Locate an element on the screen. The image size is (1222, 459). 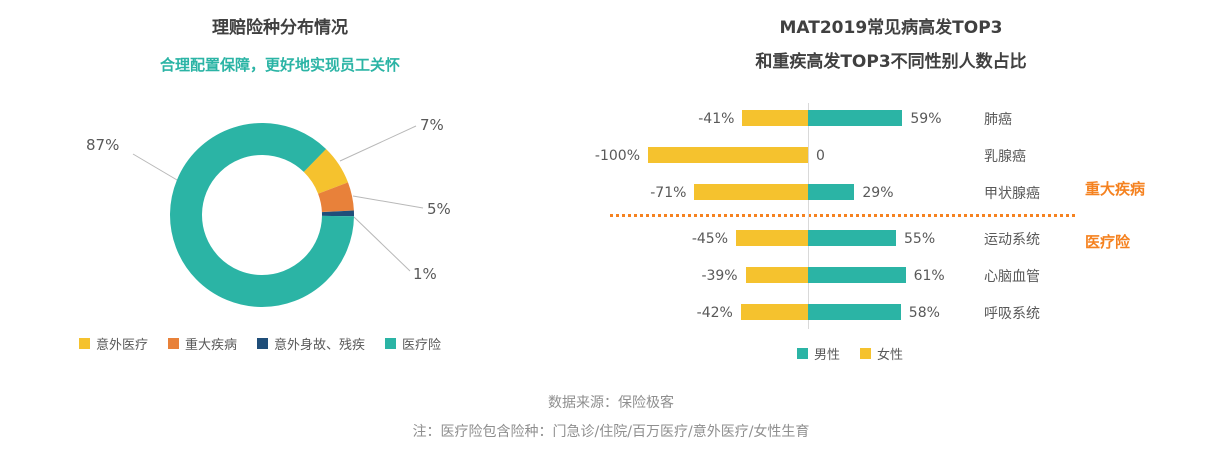
donut-legend-item-3: 医疗险 is located at coordinates (413, 343).